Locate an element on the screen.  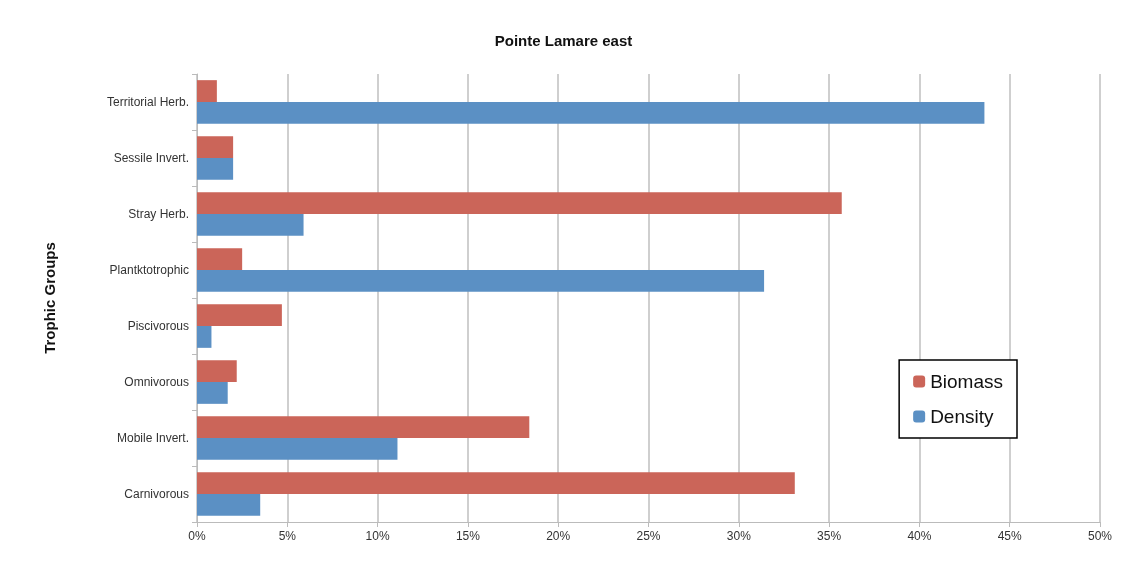
y-tick-label: Omnivorous is located at coordinates (156, 382).